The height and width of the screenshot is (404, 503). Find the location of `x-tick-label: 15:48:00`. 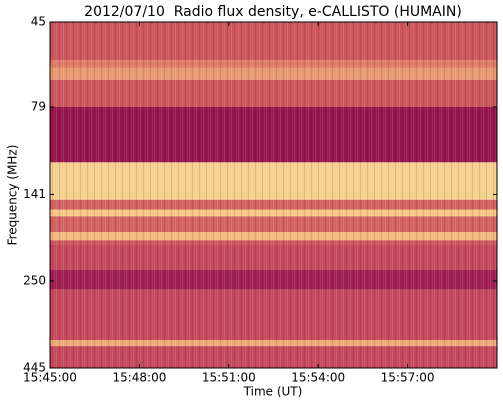

x-tick-label: 15:48:00 is located at coordinates (139, 378).